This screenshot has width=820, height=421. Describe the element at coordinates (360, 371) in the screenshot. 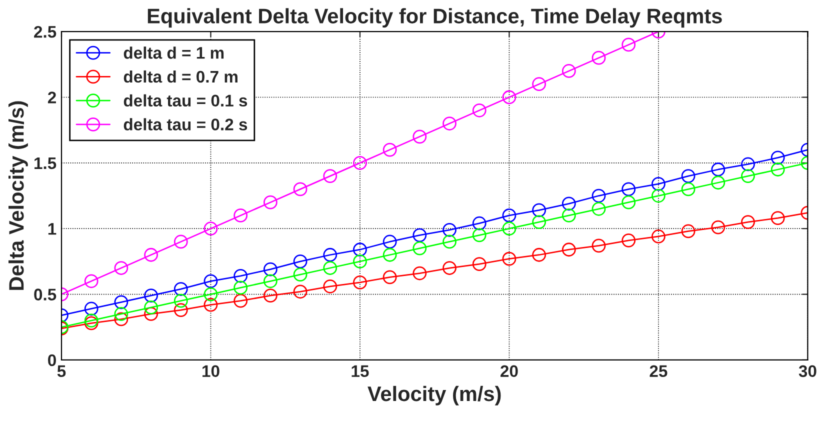

I see `x-tick-label: 15` at that location.